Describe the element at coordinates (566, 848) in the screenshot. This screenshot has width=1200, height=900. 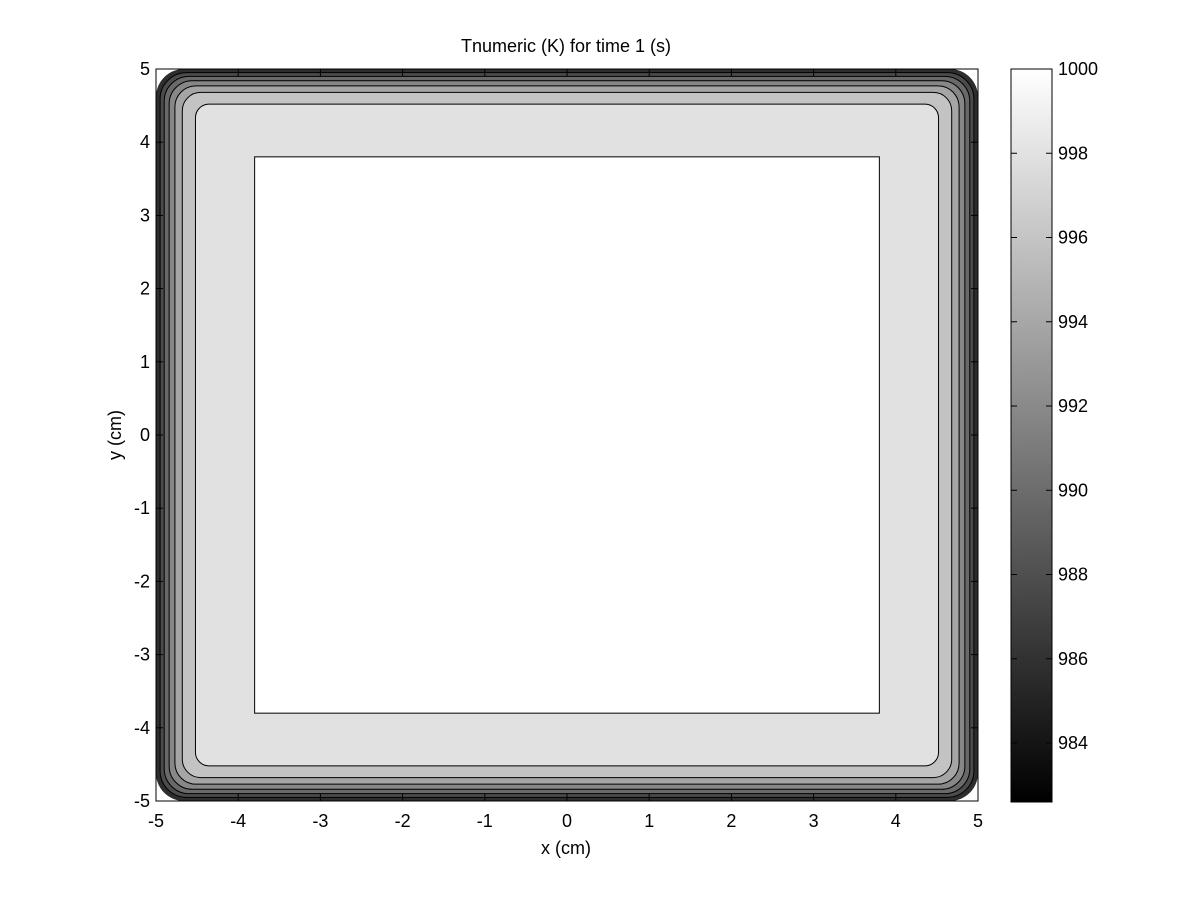
I see `x-axis-label: x (cm)` at that location.